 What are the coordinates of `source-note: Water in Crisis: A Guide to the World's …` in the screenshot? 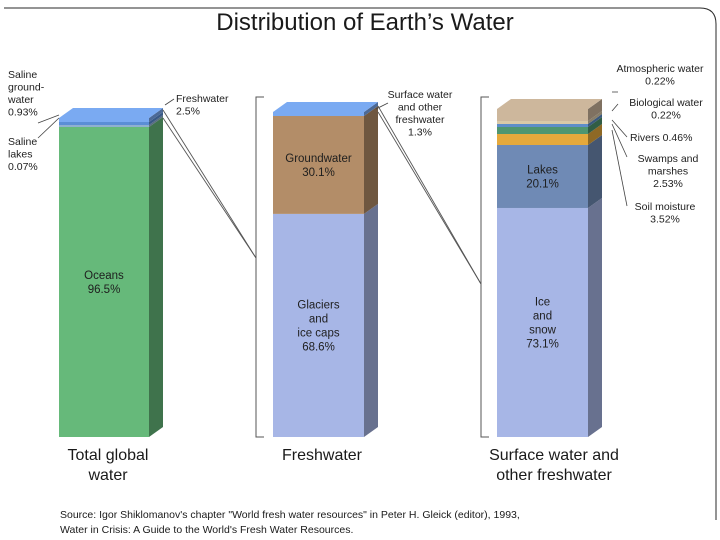 It's located at (206, 530).